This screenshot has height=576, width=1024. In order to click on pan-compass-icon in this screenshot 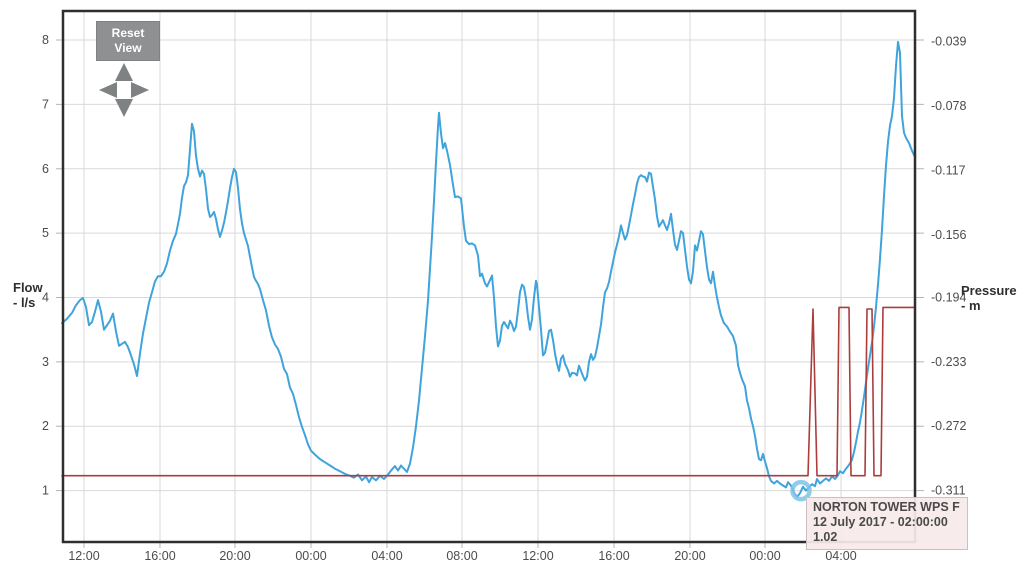, I will do `click(124, 90)`.